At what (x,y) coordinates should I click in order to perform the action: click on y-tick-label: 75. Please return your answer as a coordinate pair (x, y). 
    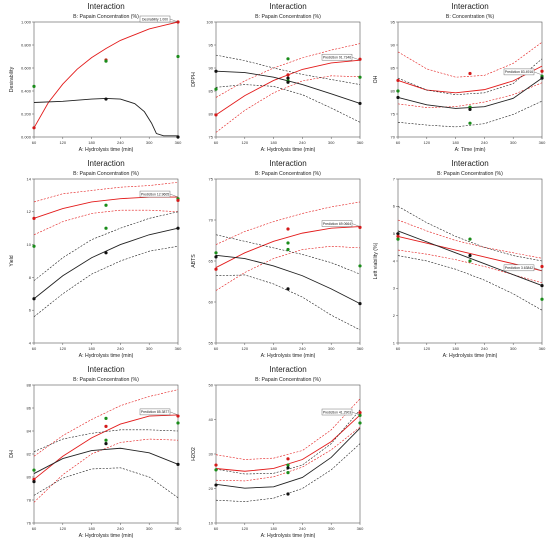
    Looking at the image, I should click on (393, 113).